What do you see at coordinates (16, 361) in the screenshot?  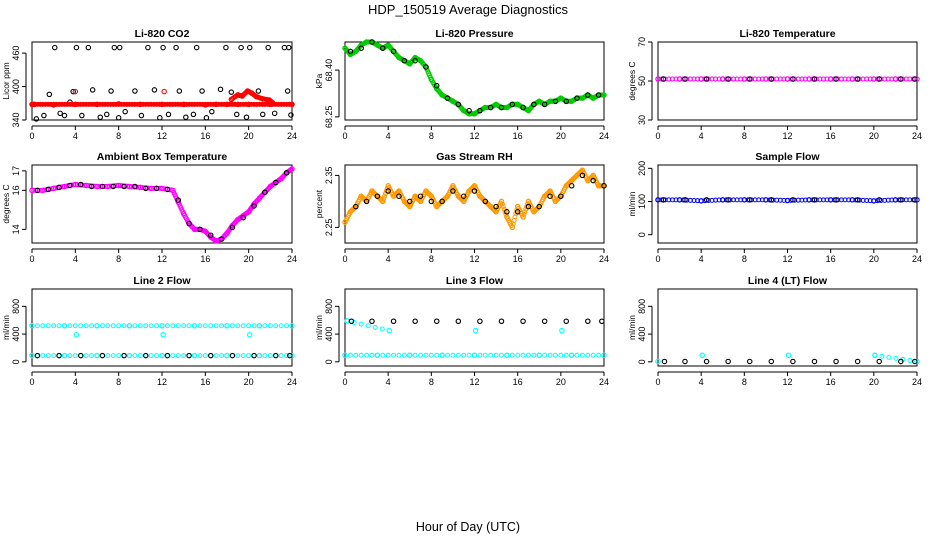 I see `y-tick-label: 0` at bounding box center [16, 361].